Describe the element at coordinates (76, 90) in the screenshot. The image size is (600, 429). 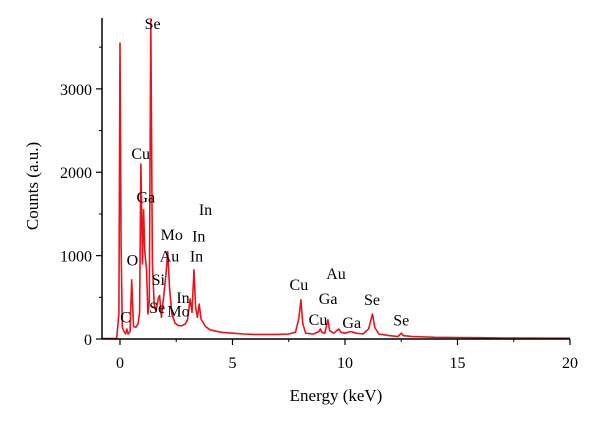
I see `y-tick-label: 3000` at that location.